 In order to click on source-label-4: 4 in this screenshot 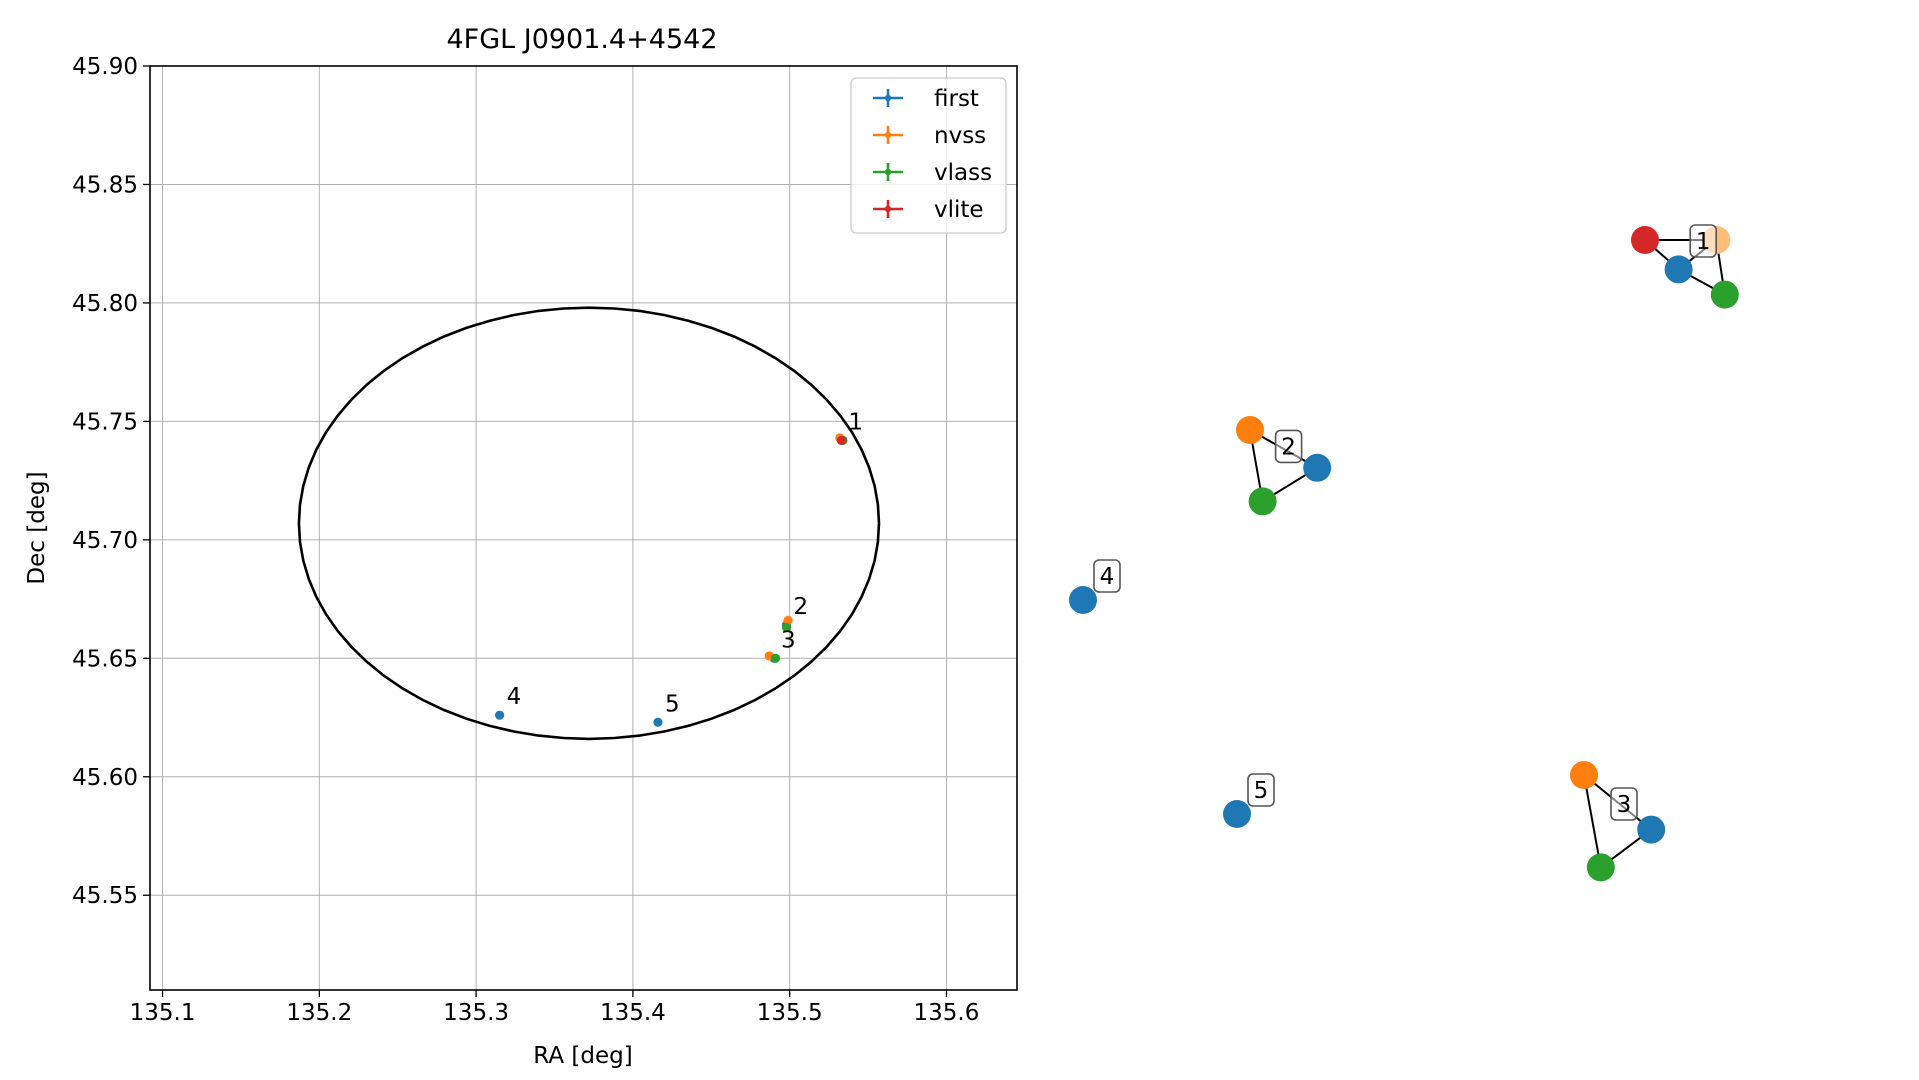, I will do `click(514, 697)`.